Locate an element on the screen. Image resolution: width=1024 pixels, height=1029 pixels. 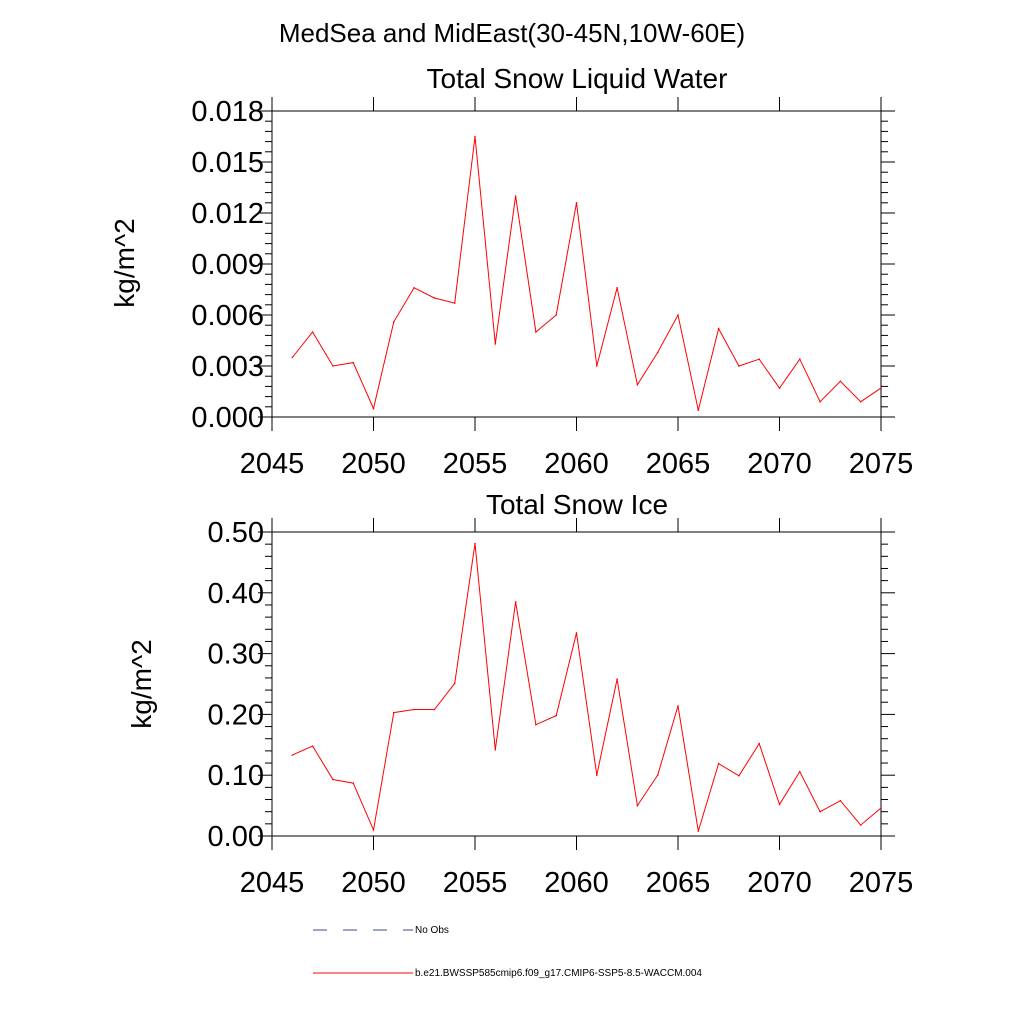
x-tick-label: 2060 is located at coordinates (576, 464).